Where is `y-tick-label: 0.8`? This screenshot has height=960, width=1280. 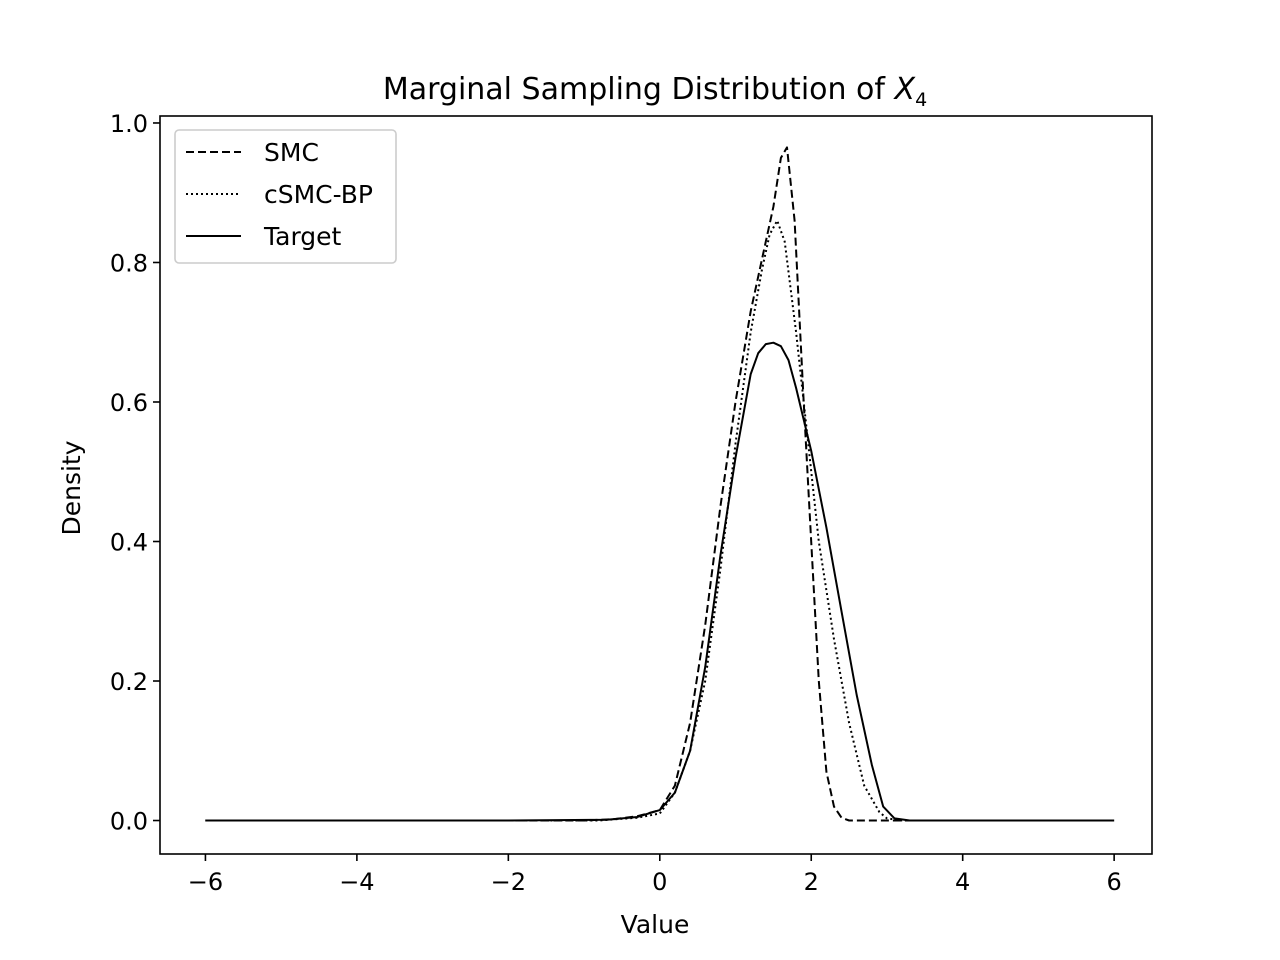 y-tick-label: 0.8 is located at coordinates (129, 263).